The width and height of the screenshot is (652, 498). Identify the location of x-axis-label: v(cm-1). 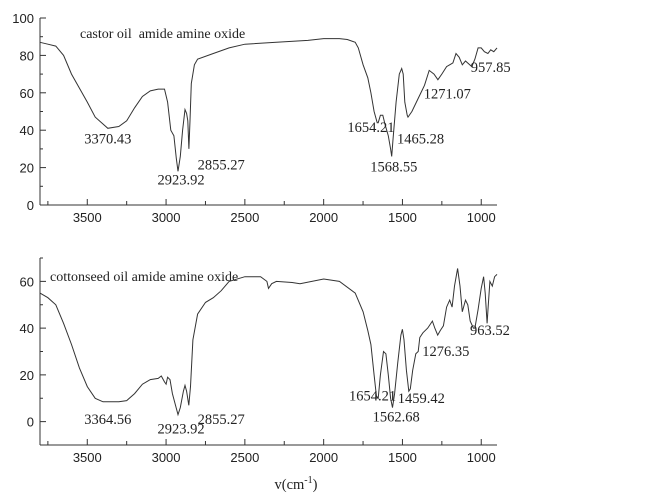
(296, 484).